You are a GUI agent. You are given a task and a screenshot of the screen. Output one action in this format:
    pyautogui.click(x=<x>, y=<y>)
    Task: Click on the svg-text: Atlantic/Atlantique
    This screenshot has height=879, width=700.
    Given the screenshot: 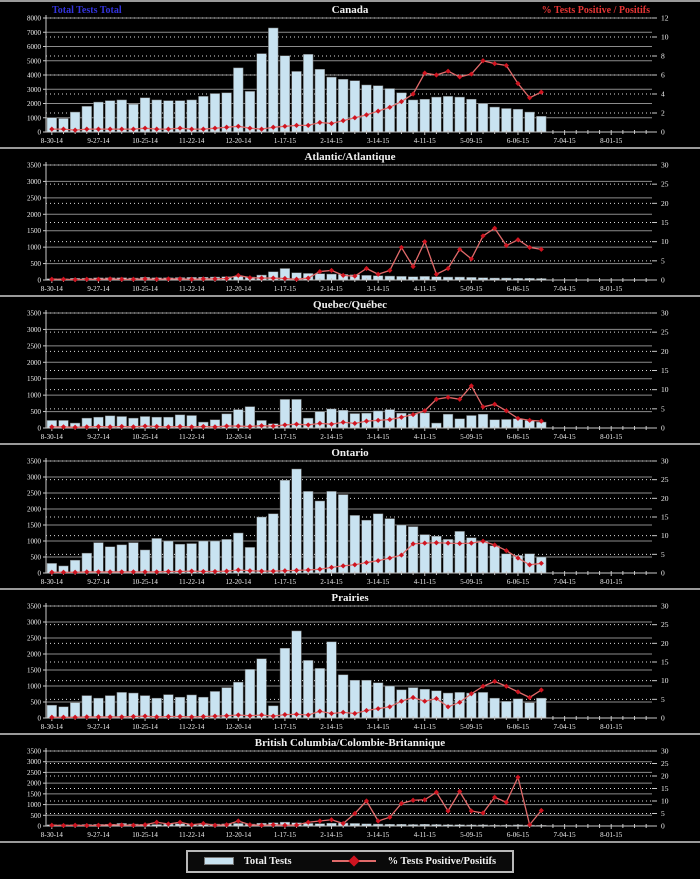 What is the action you would take?
    pyautogui.click(x=349, y=157)
    